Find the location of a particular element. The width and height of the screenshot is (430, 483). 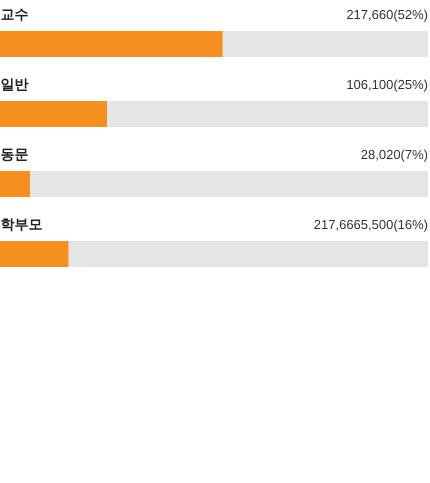

data-label: 217,6665,500(16%) is located at coordinates (371, 224).